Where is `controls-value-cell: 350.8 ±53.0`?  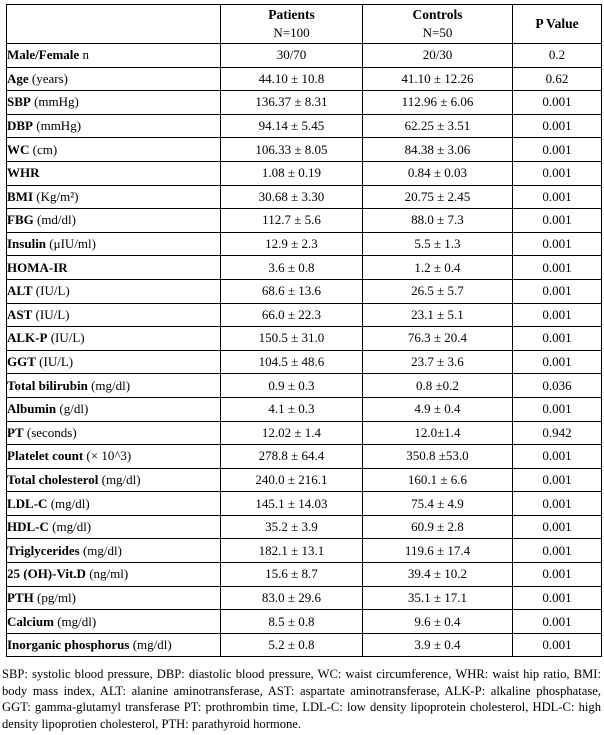 controls-value-cell: 350.8 ±53.0 is located at coordinates (437, 456).